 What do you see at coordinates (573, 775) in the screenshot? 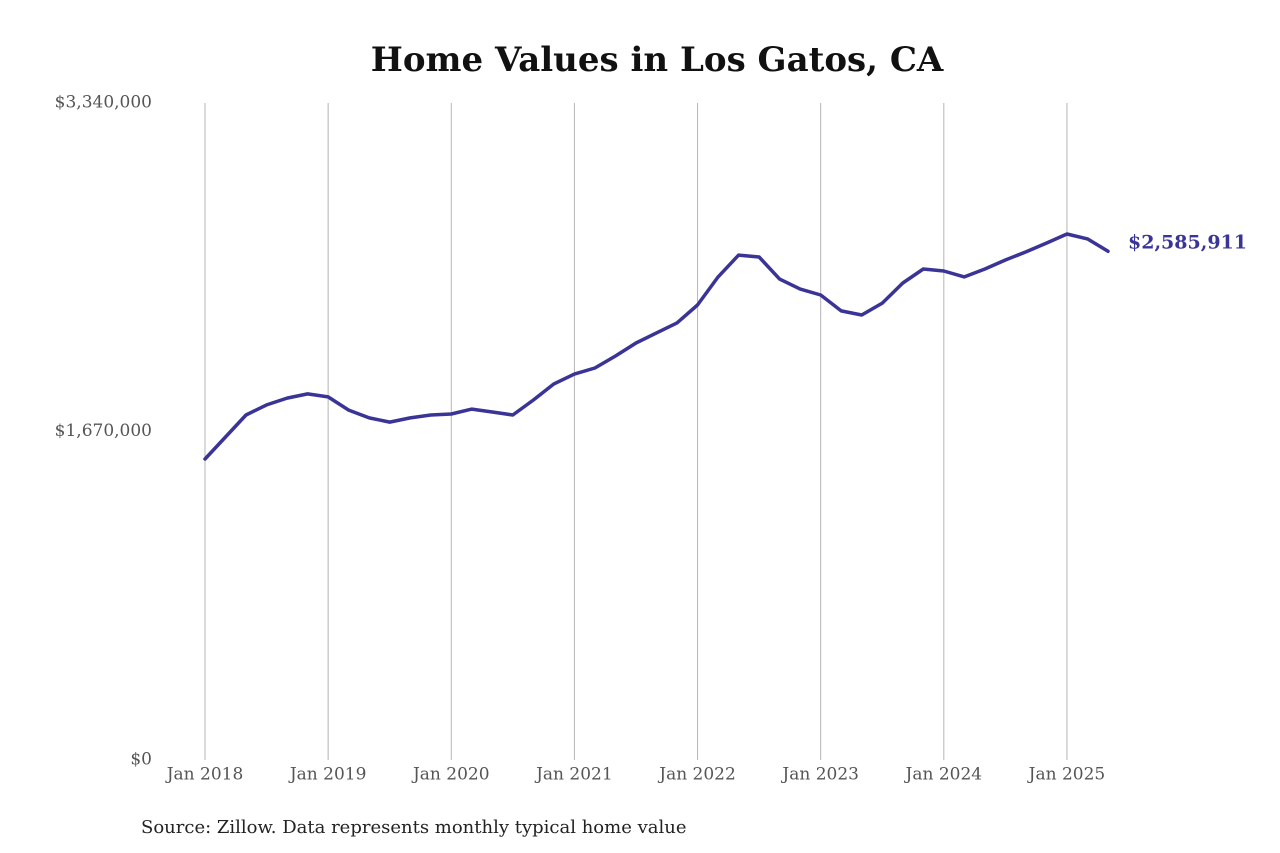
I see `x-tick-label: Jan 2021` at bounding box center [573, 775].